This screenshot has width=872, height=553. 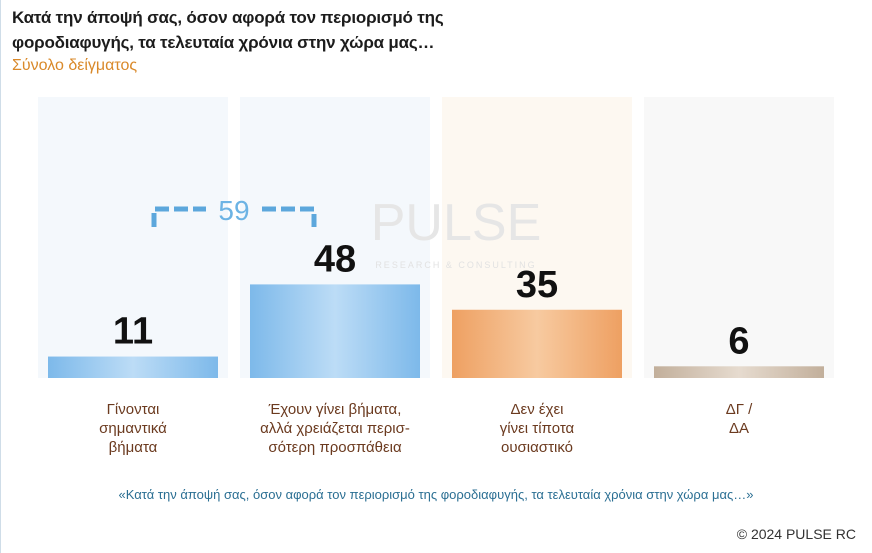 What do you see at coordinates (738, 341) in the screenshot?
I see `bar-value-label: 6` at bounding box center [738, 341].